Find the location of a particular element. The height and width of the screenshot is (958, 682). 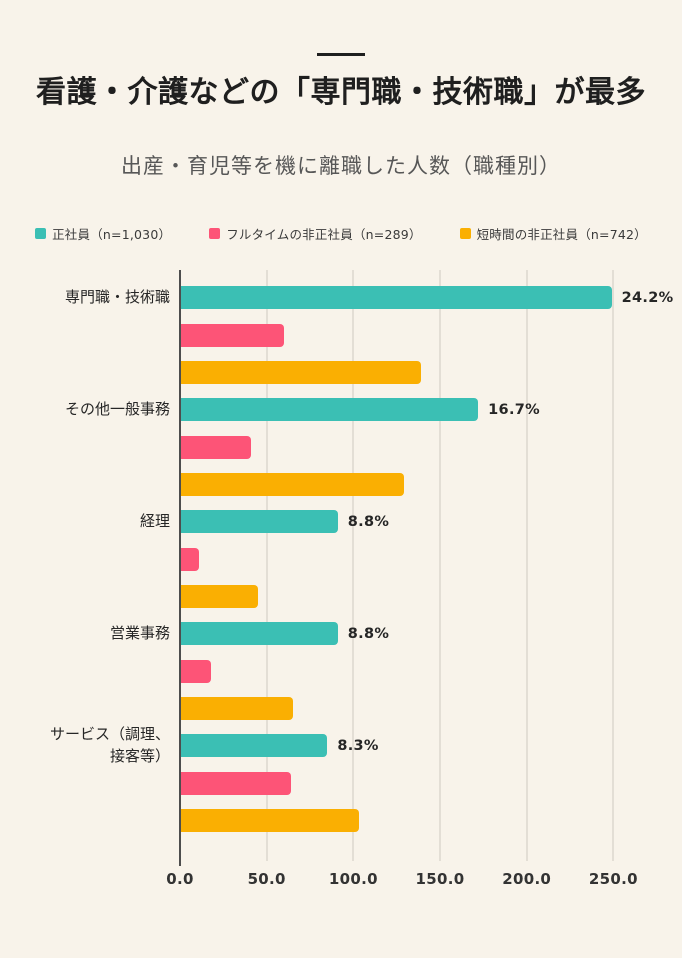

category-label-3: 営業事務 is located at coordinates (139, 632).